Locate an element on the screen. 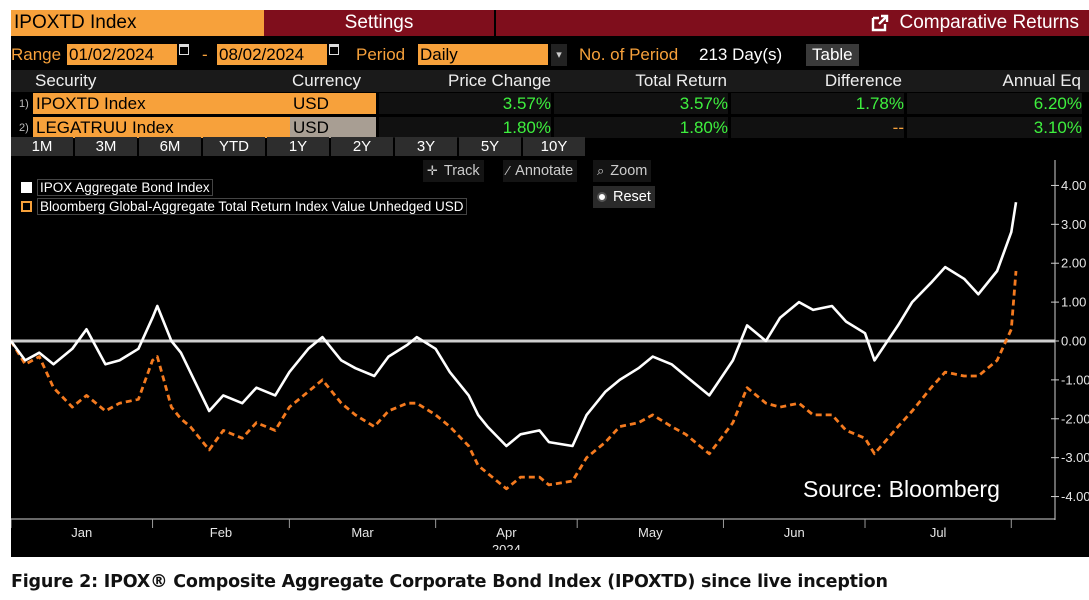 The height and width of the screenshot is (600, 1089). crosshair-icon: ✛ is located at coordinates (432, 170).